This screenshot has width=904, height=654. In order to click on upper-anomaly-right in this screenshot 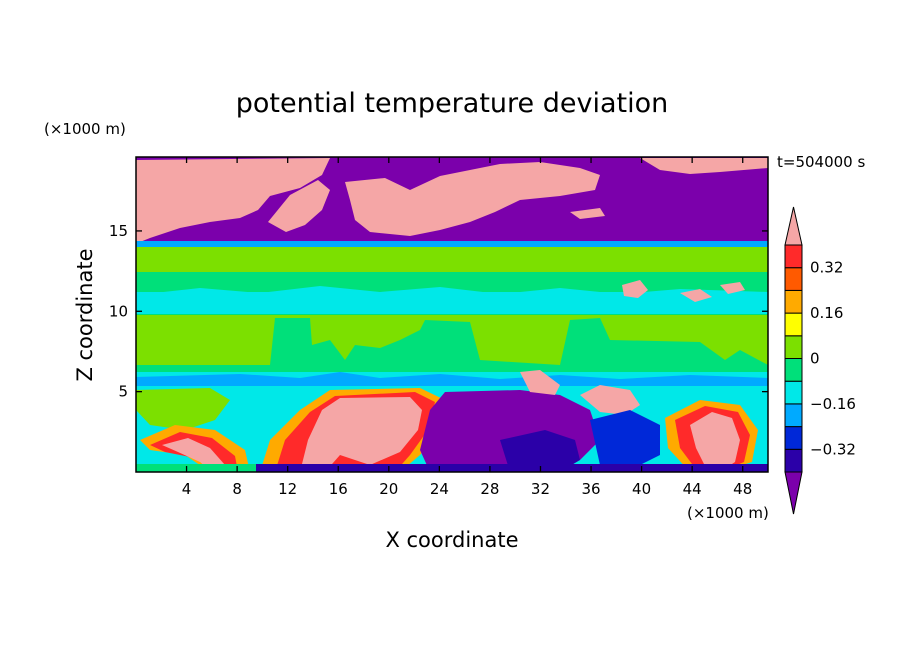, I will do `click(704, 166)`.